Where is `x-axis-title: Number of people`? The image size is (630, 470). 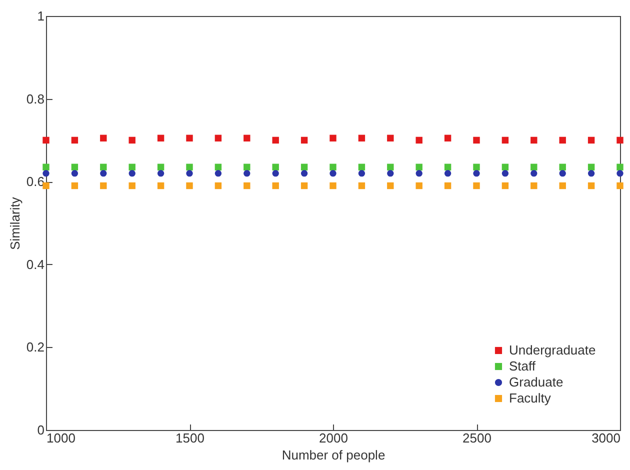 x-axis-title: Number of people is located at coordinates (334, 455).